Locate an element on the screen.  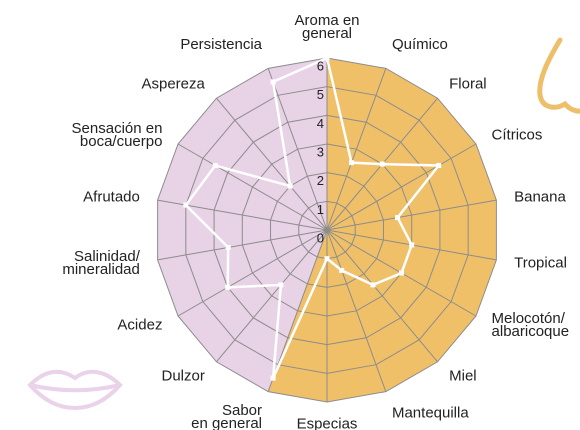
category-label: Miel is located at coordinates (463, 376).